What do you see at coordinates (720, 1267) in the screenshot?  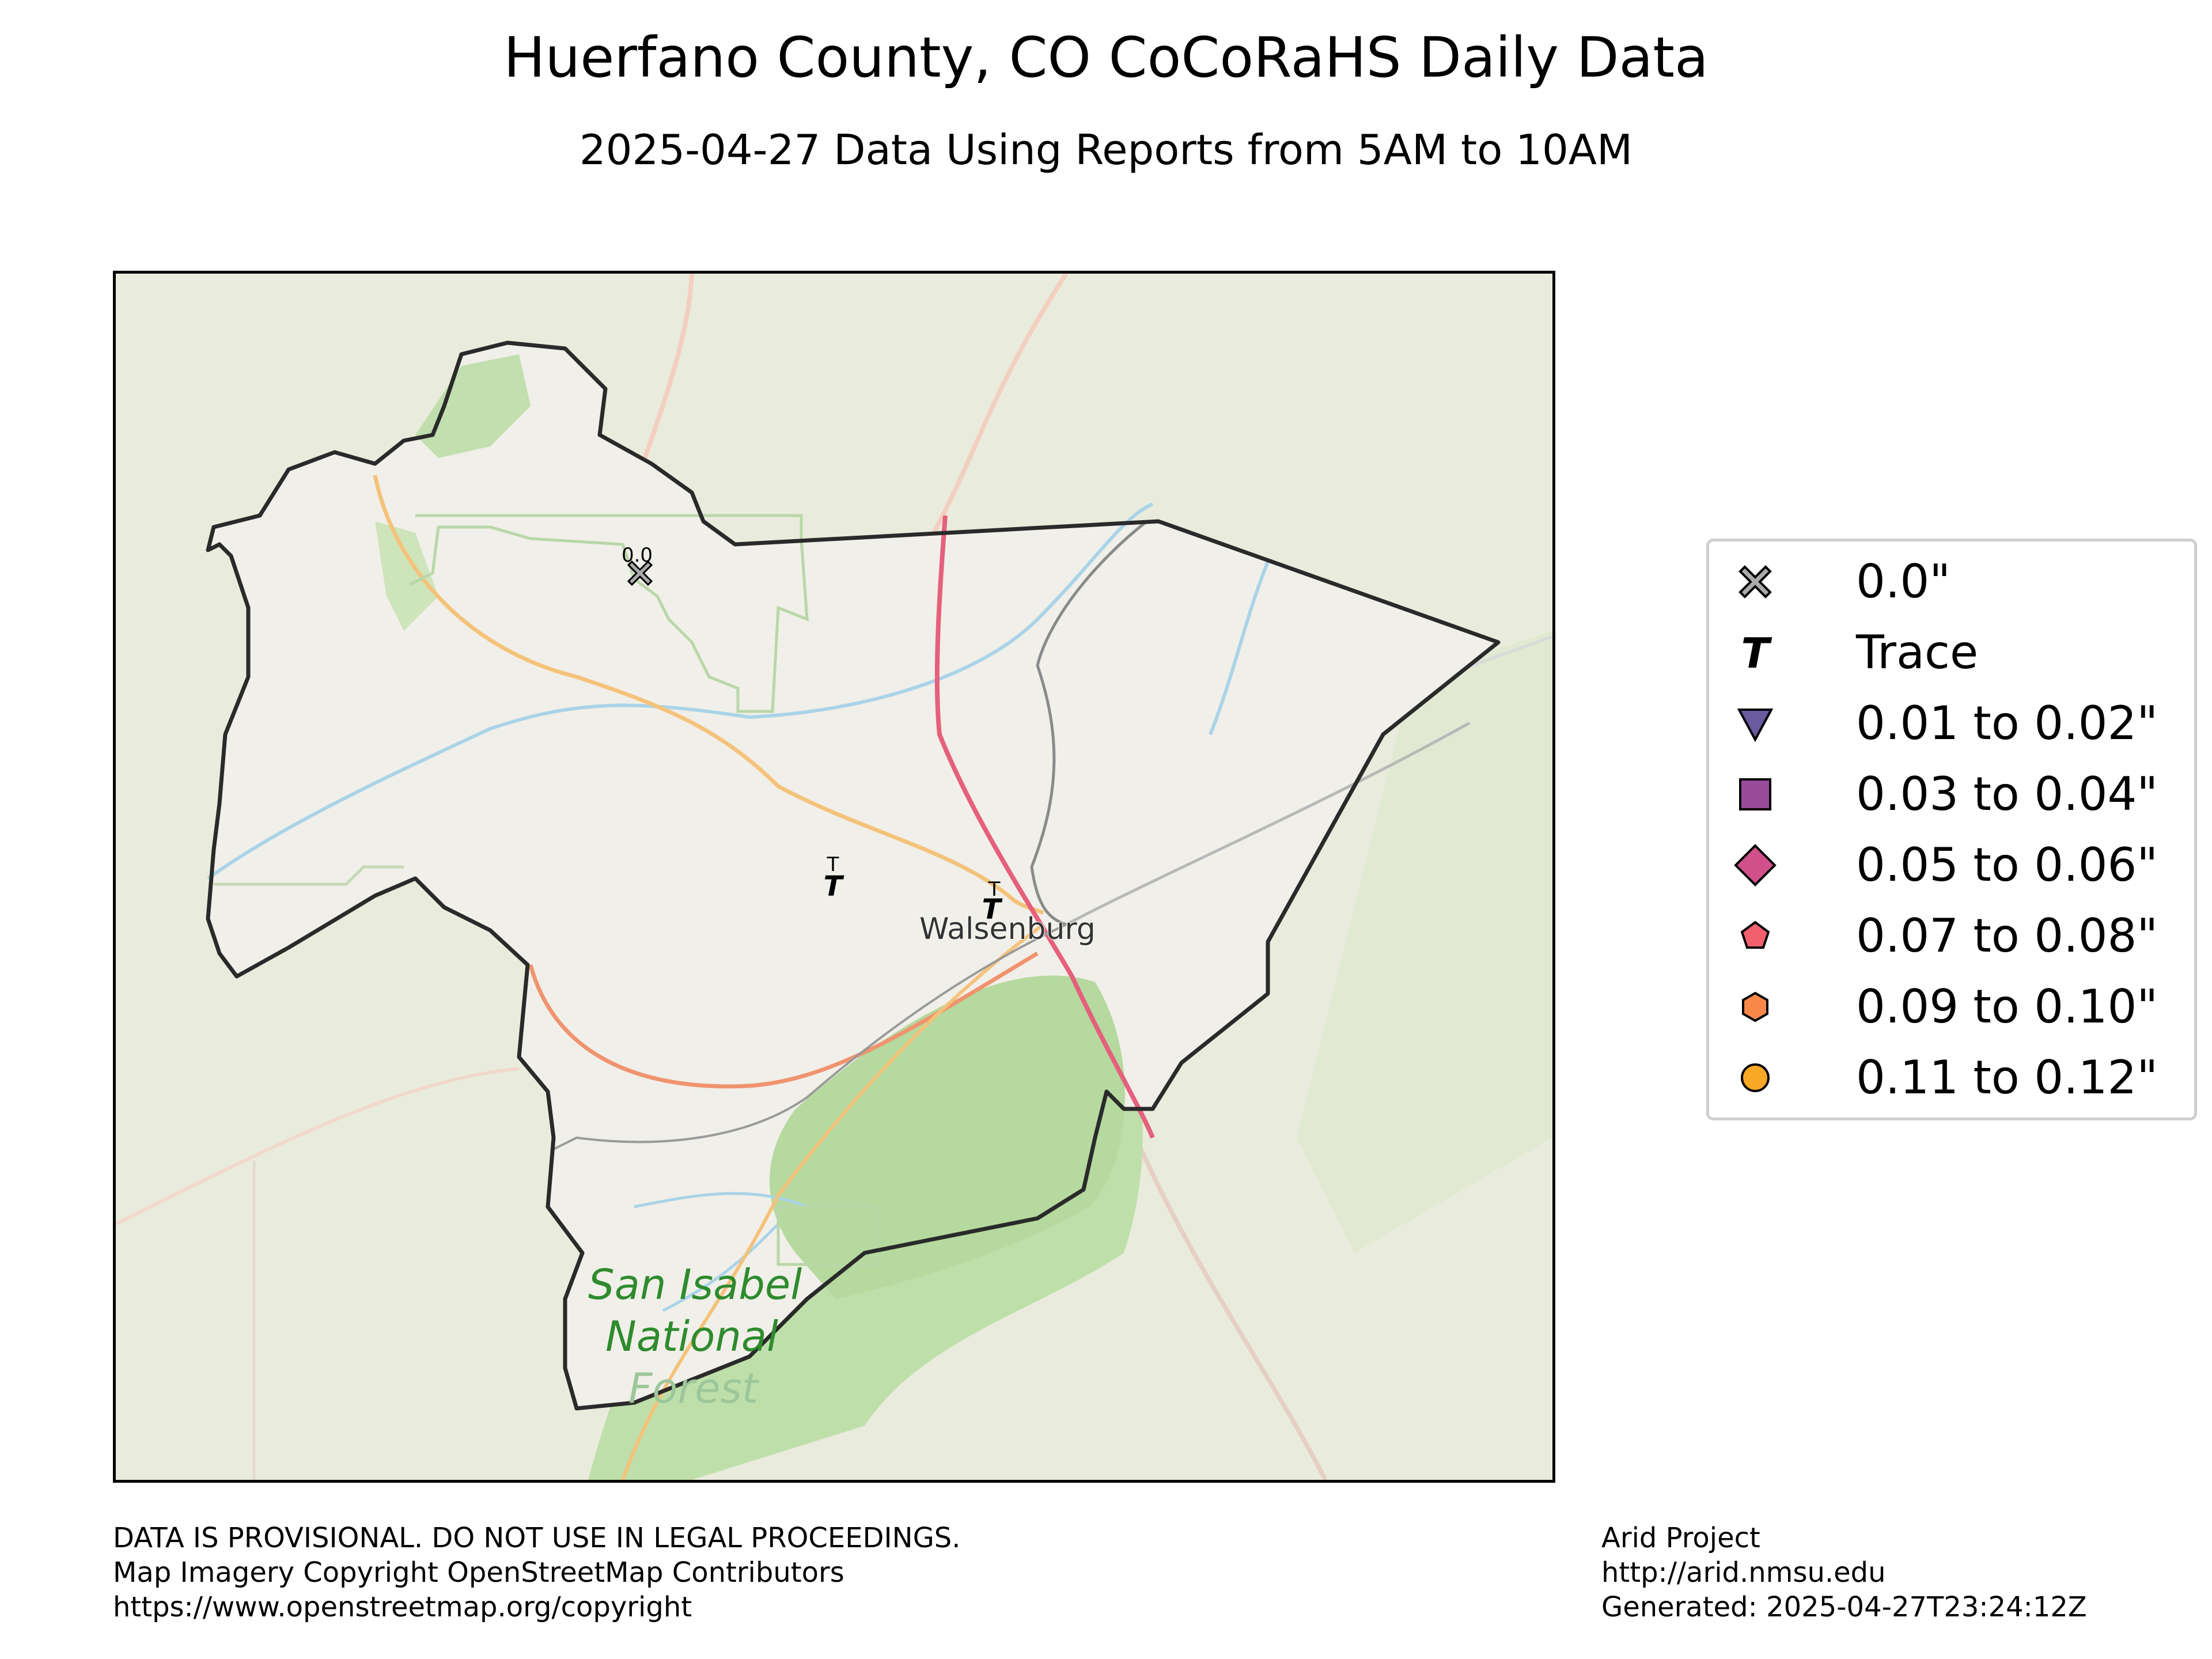 I see `river-sw` at bounding box center [720, 1267].